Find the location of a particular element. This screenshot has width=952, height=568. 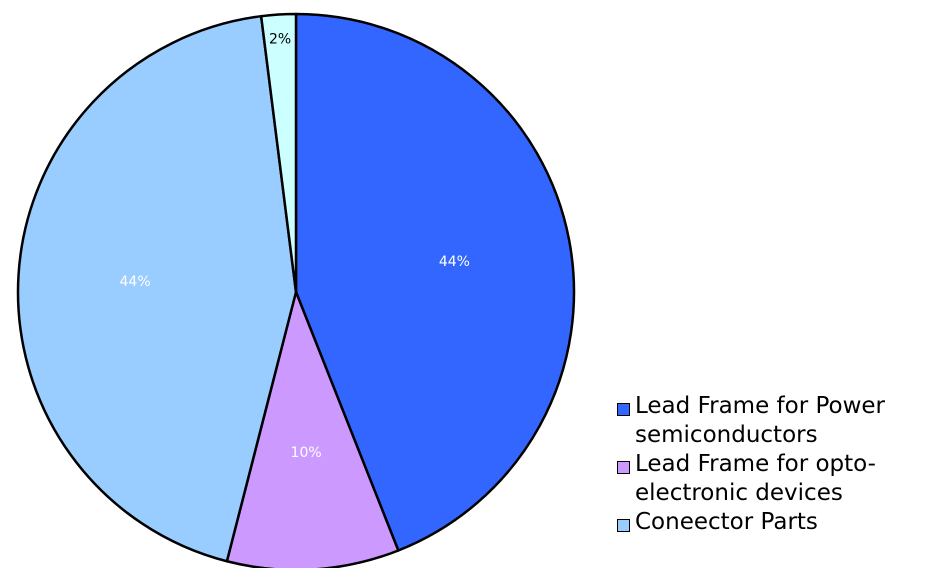

legend-item: Coneector Parts is located at coordinates (782, 522).